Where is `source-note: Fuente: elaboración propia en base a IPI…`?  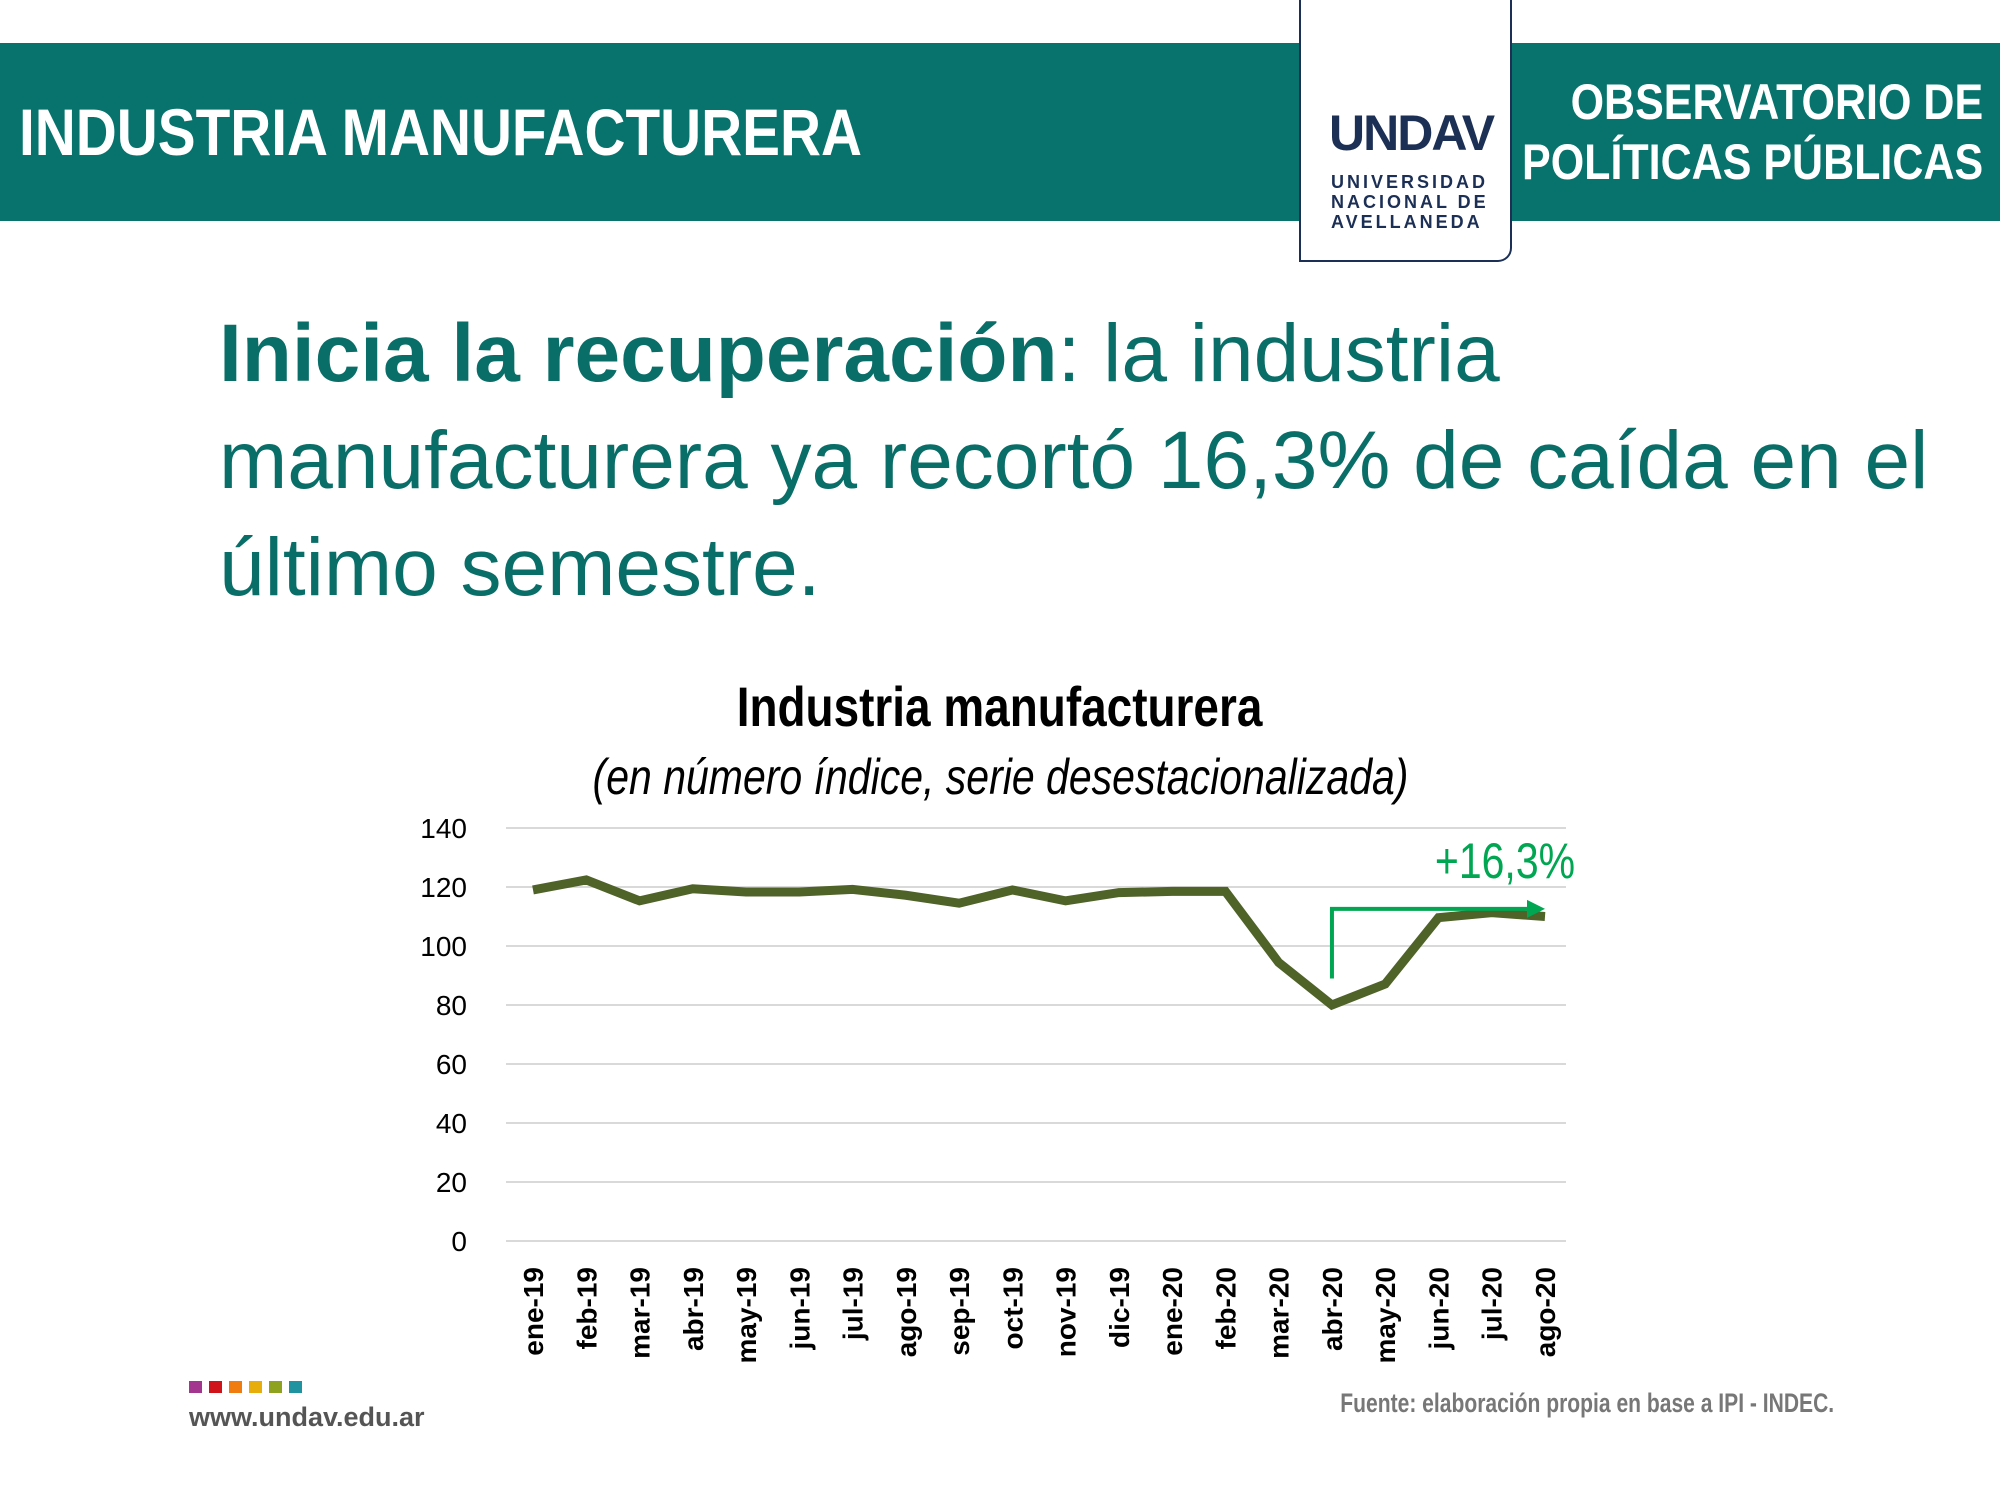
source-note: Fuente: elaboración propia en base a IPI… is located at coordinates (1587, 1403).